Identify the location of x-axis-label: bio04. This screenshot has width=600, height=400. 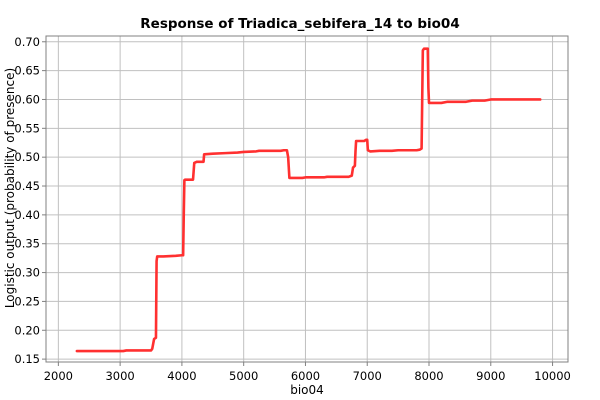
(307, 390).